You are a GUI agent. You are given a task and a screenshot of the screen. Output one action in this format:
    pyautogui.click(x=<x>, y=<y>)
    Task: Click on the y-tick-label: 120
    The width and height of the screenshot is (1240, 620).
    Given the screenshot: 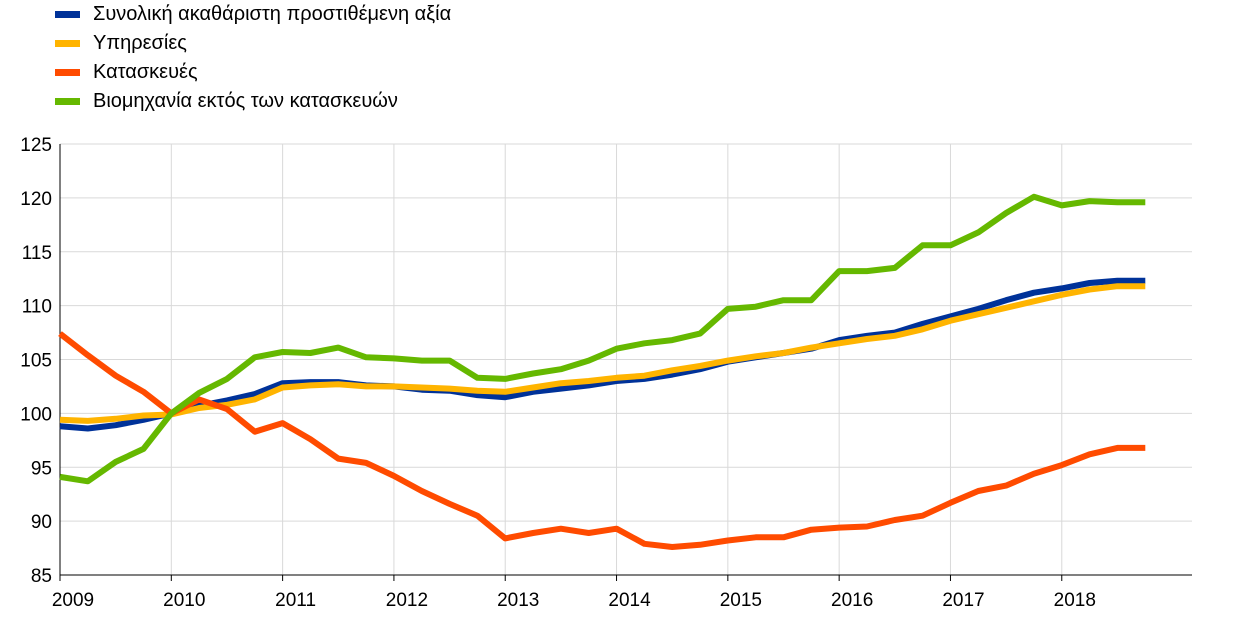 What is the action you would take?
    pyautogui.click(x=36, y=199)
    